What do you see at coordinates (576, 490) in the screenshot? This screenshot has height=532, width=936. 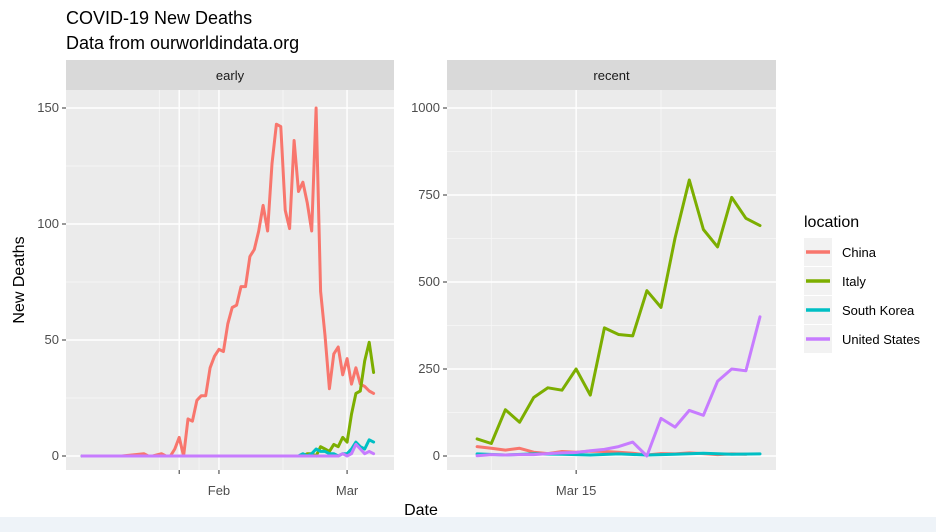 I see `x-tick-label: Mar 15` at bounding box center [576, 490].